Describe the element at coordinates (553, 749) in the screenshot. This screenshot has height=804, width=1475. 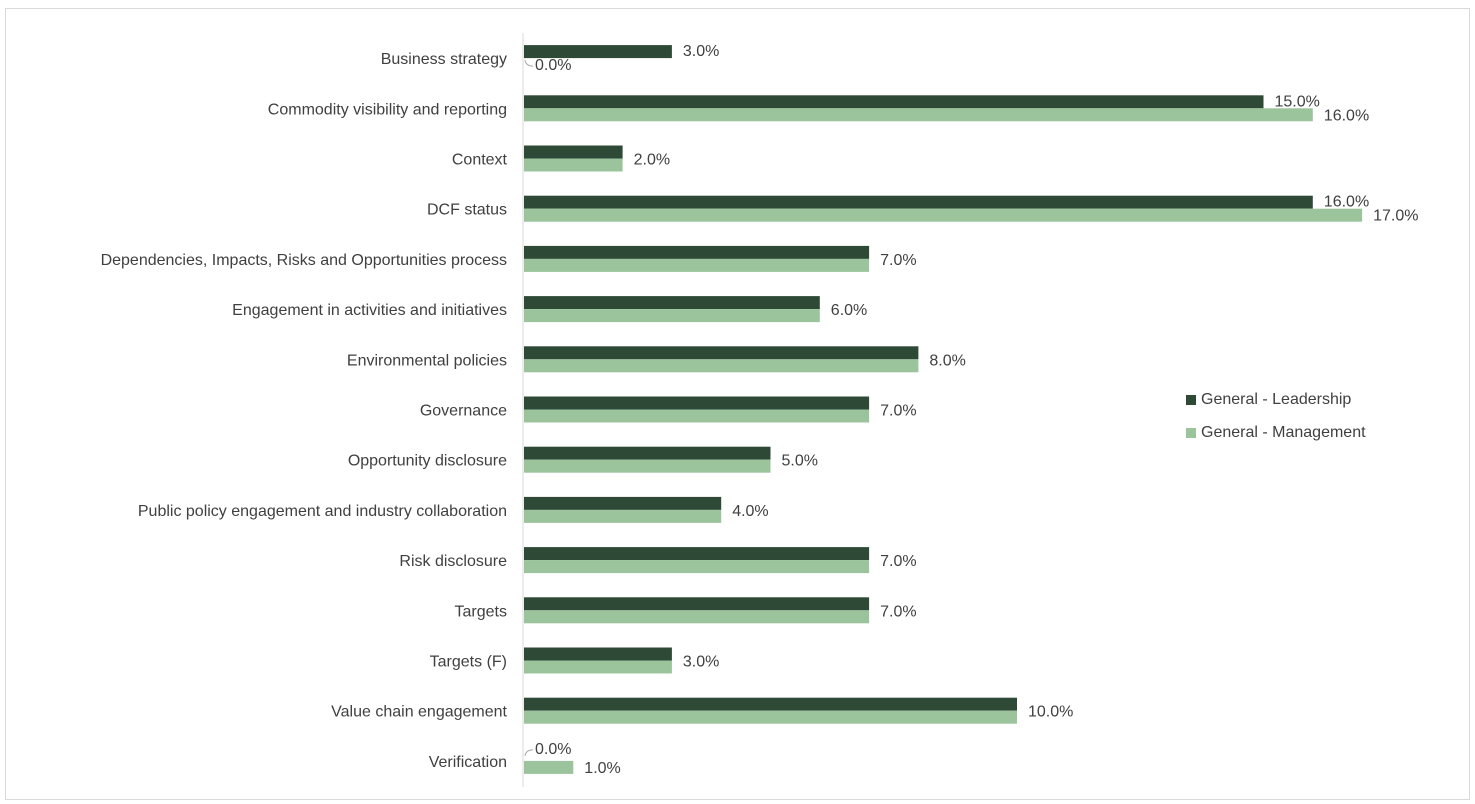
I see `data-label-leadership: 0.0%` at that location.